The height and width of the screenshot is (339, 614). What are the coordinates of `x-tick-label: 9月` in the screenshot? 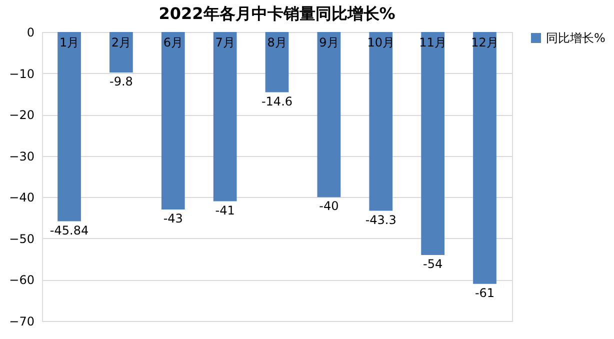 It's located at (329, 43).